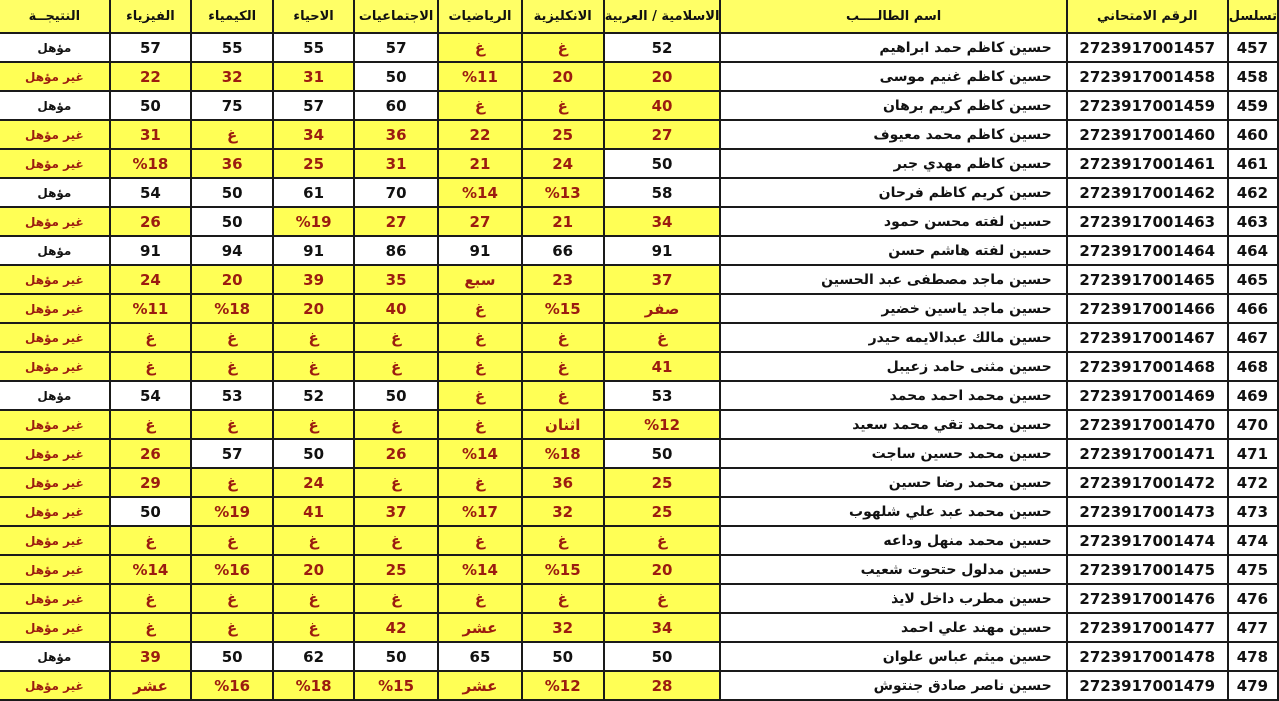  What do you see at coordinates (893, 482) in the screenshot?
I see `cell-student-name: حسين محمد رضا حسين` at bounding box center [893, 482].